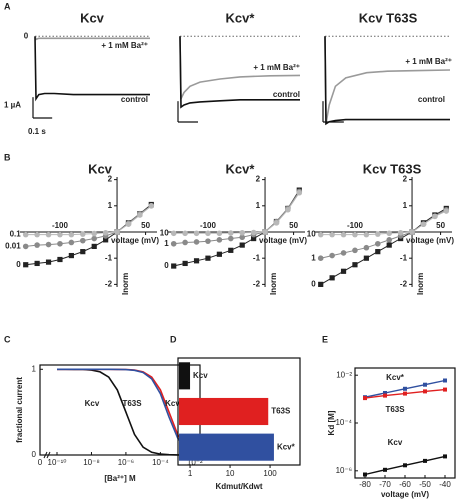  Describe the element at coordinates (392, 168) in the screenshot. I see `chart-title: Kcv T63S` at that location.